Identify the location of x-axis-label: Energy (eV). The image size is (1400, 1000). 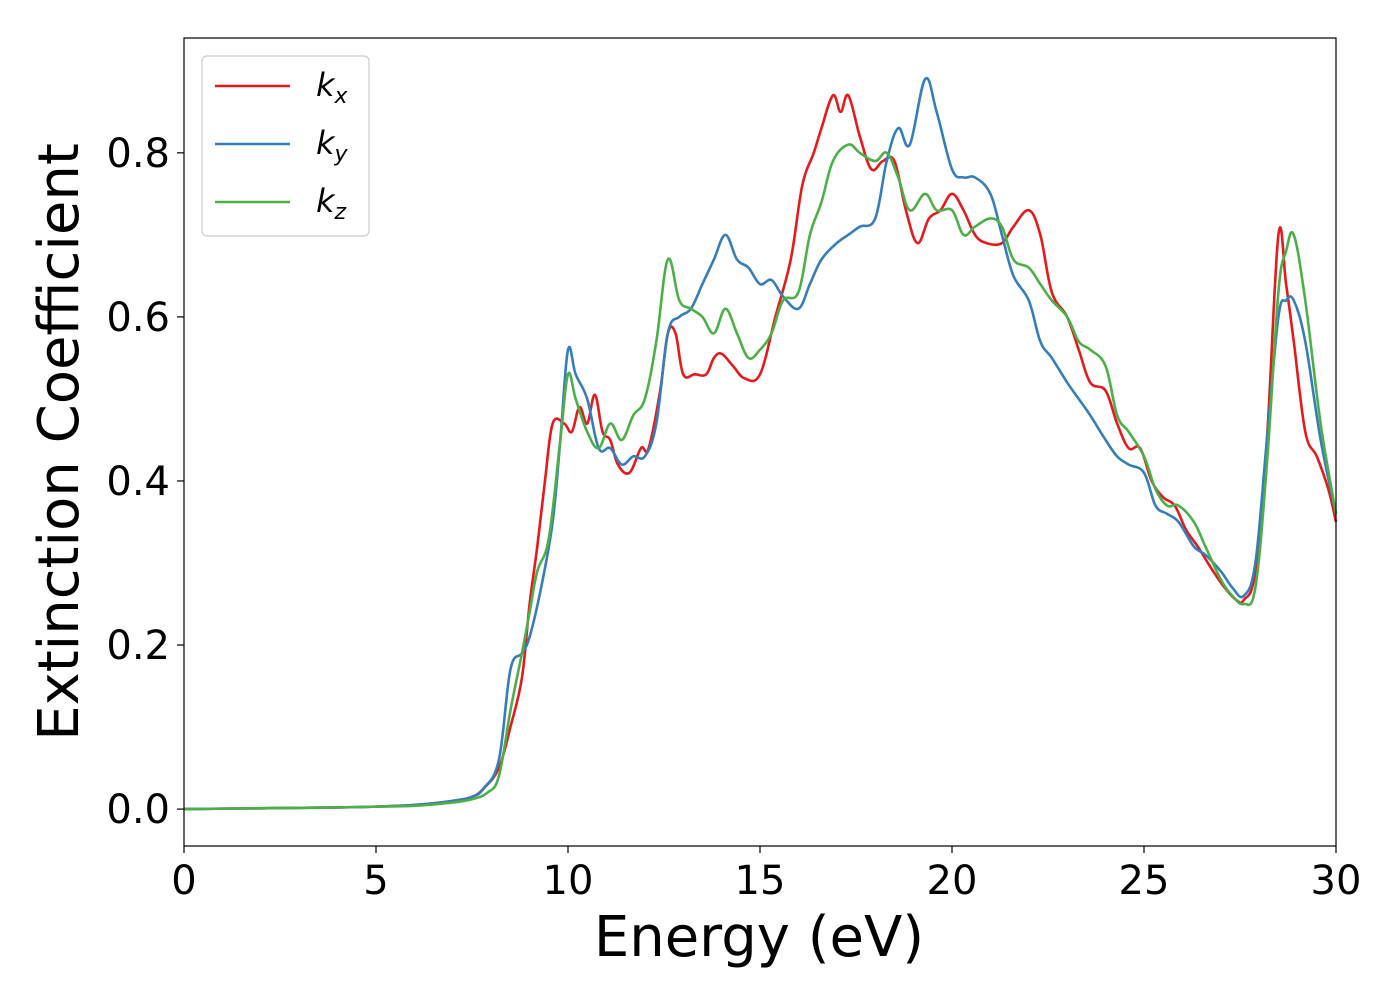
(759, 937).